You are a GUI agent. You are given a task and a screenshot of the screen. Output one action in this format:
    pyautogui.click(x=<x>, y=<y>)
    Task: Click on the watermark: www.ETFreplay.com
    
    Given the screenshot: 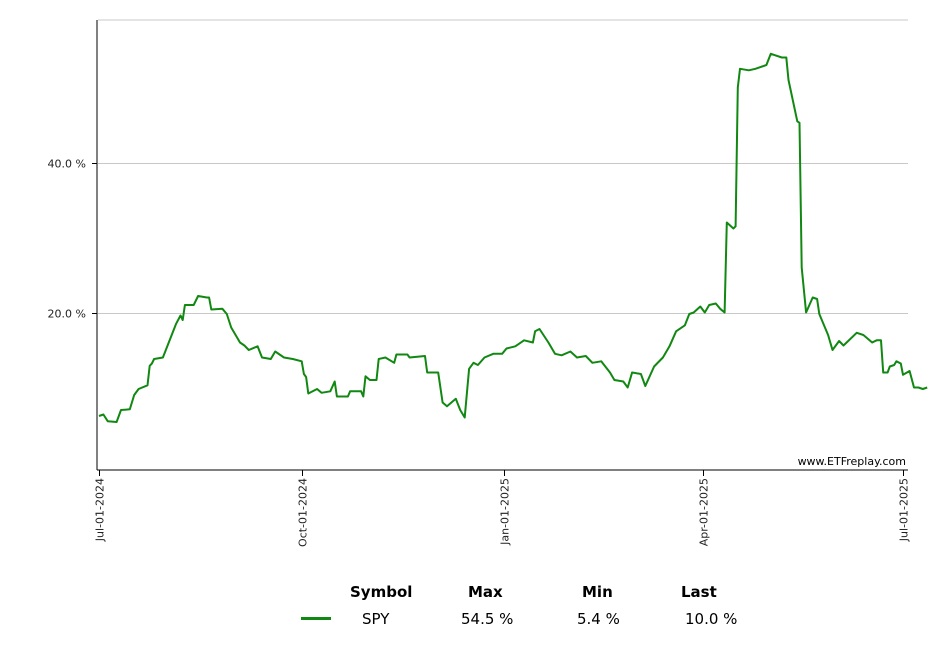 What is the action you would take?
    pyautogui.click(x=852, y=461)
    